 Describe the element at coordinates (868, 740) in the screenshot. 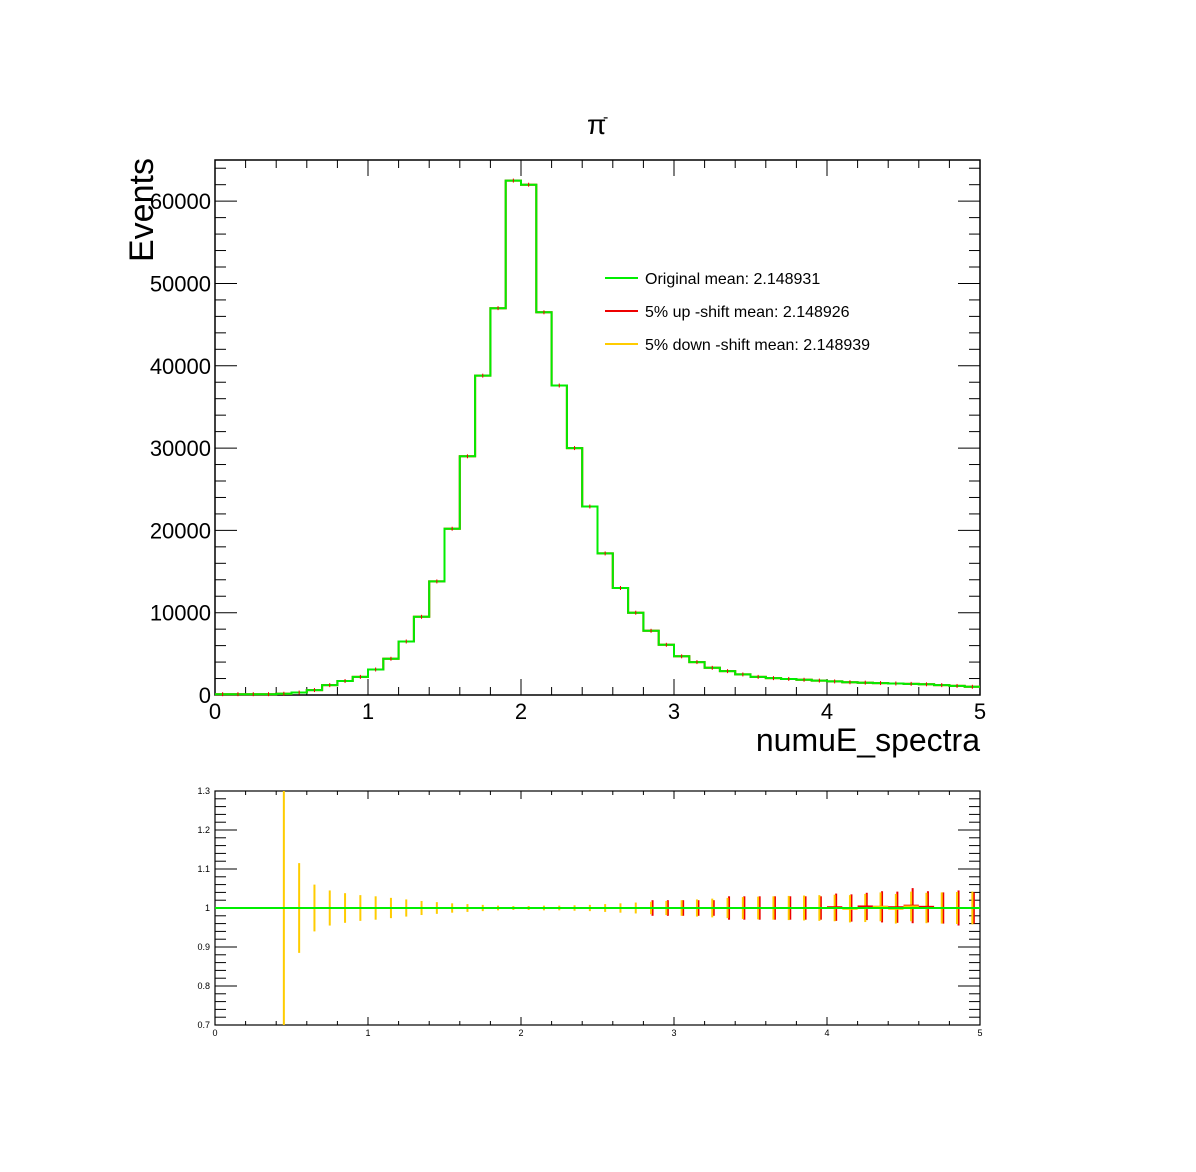

I see `x-axis-label: numuE_spectra` at that location.